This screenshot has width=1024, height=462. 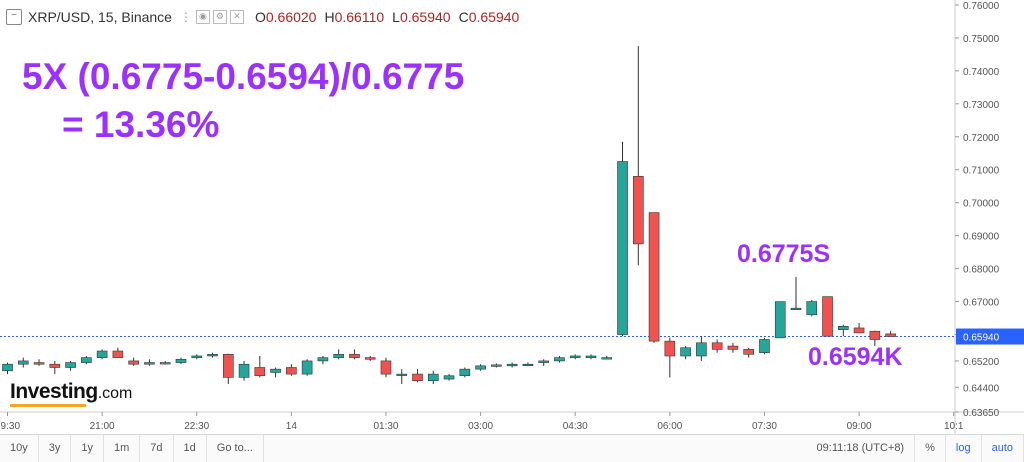 I want to click on y-tick-label: 0.73000, so click(x=981, y=105).